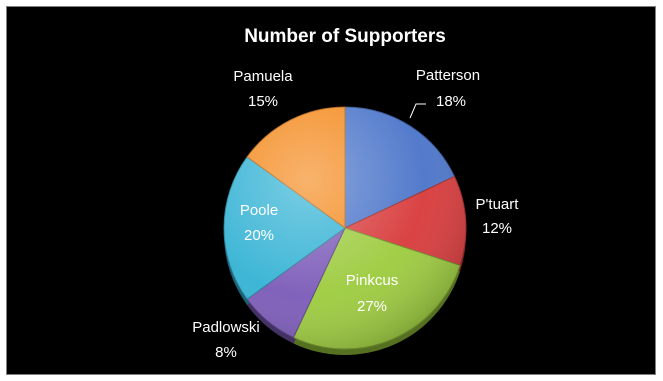 The image size is (663, 381). I want to click on label-pamuela: Pamuela, so click(263, 76).